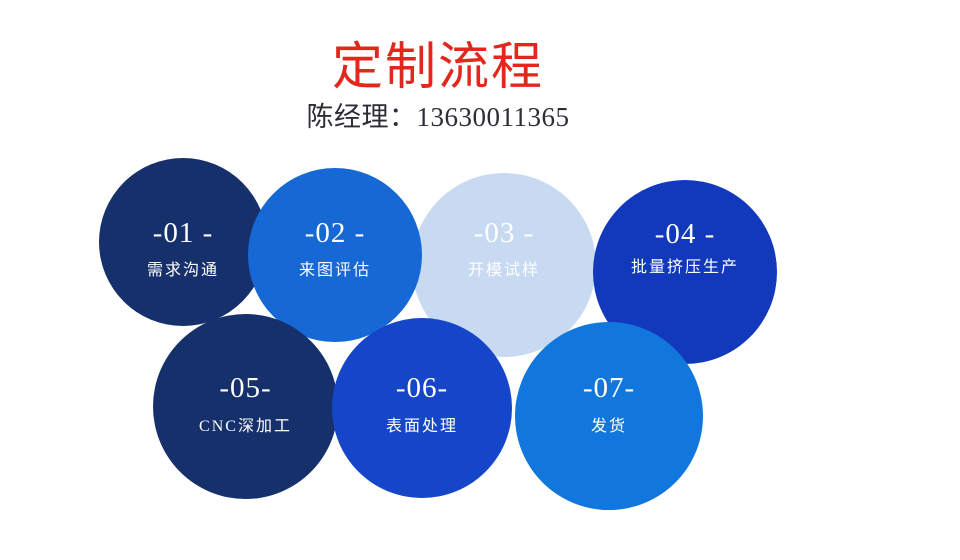 The width and height of the screenshot is (960, 560). Describe the element at coordinates (245, 426) in the screenshot. I see `step-label: CNC深加工` at that location.